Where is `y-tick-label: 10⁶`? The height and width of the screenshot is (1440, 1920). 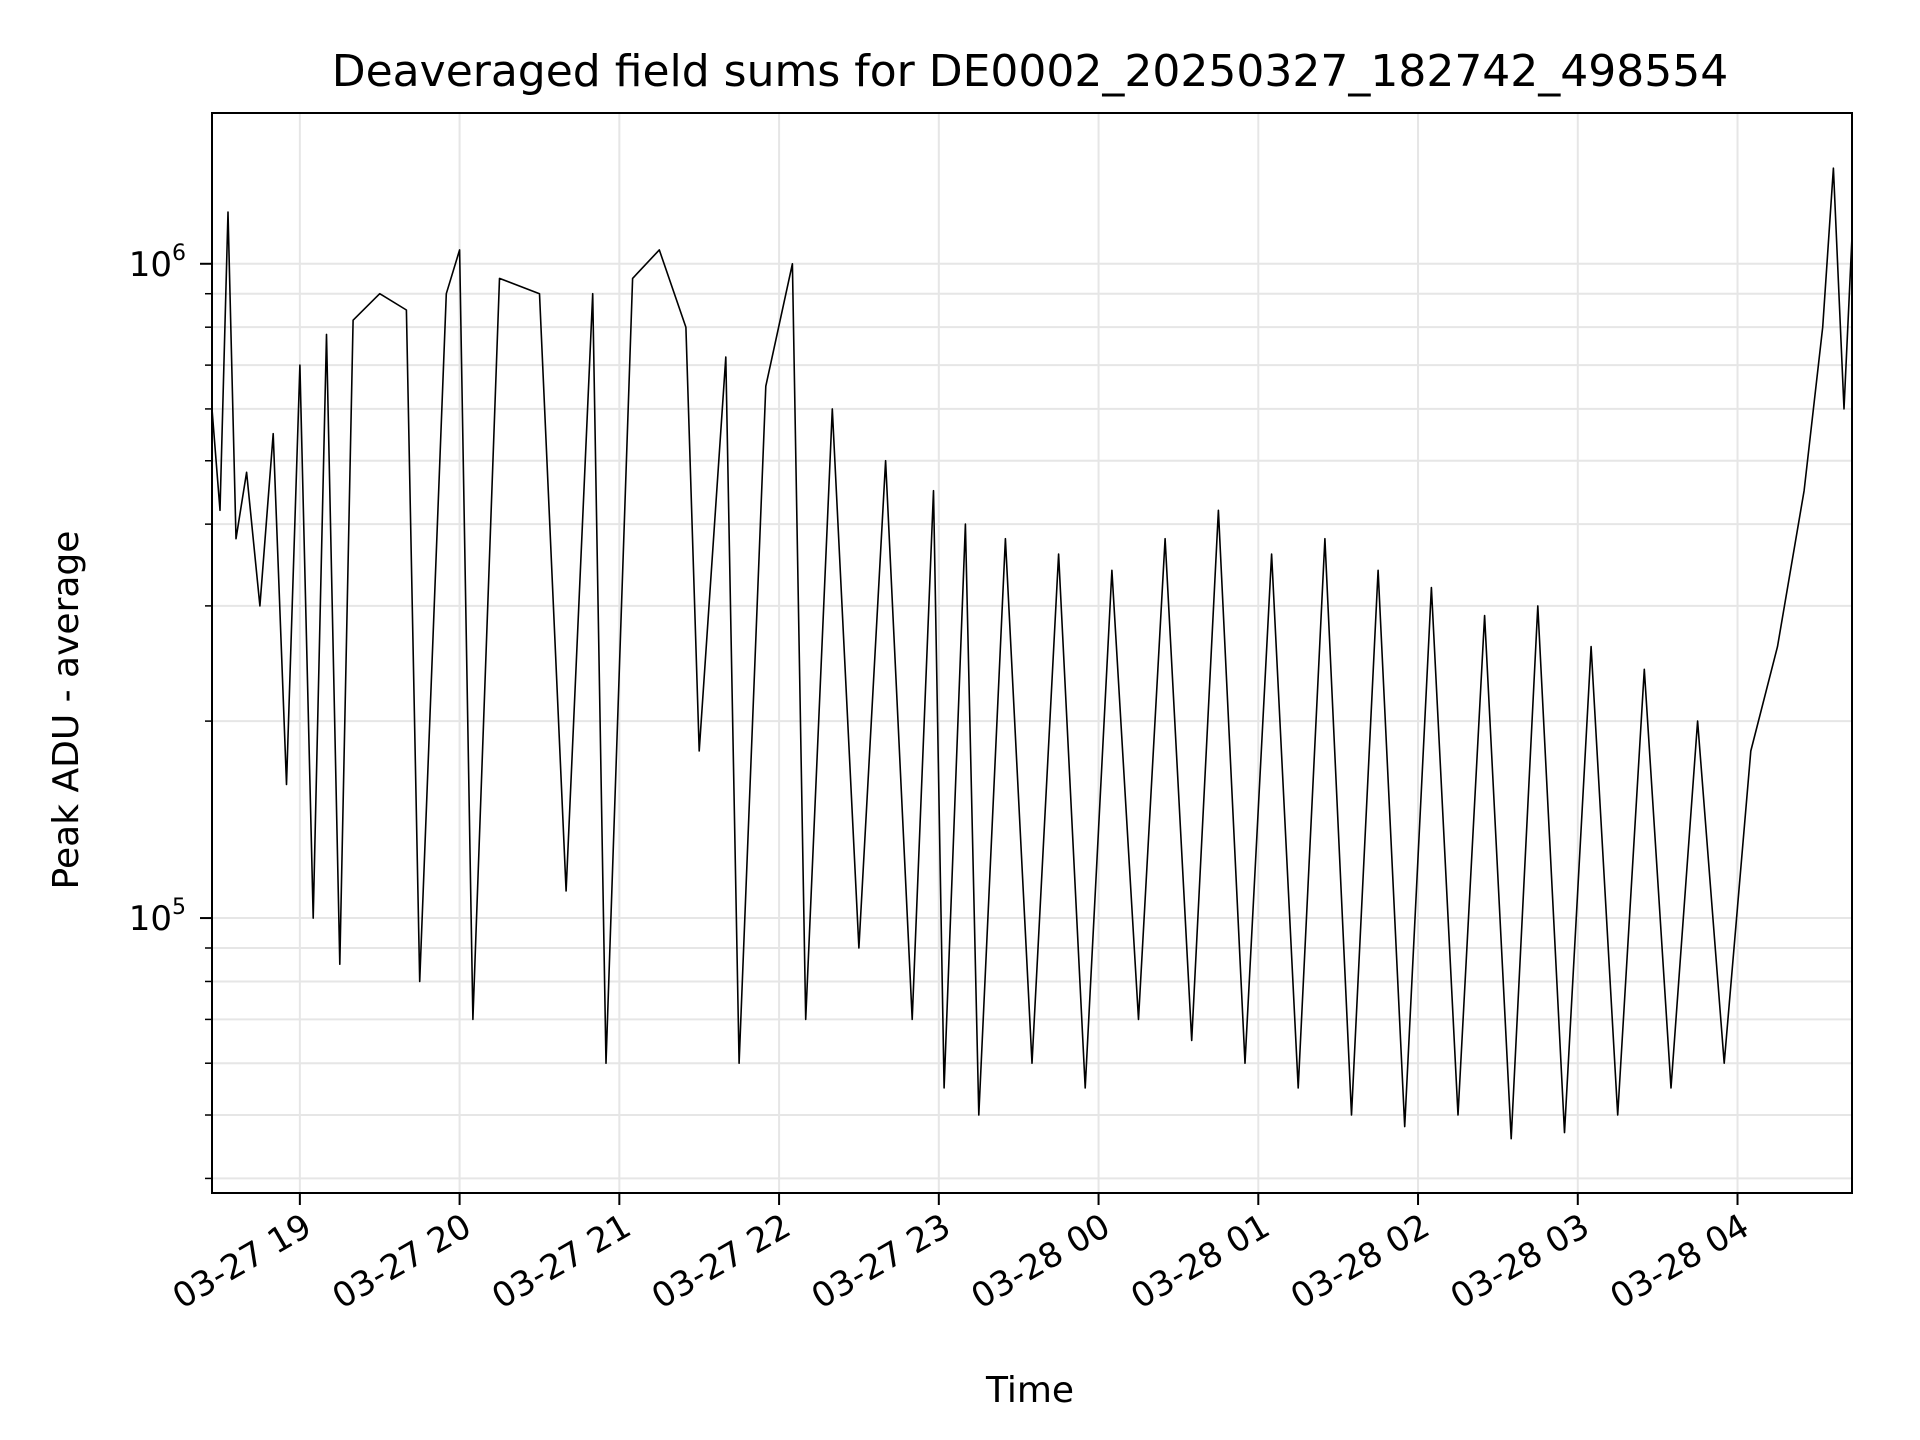
y-tick-label: 10⁶ is located at coordinates (157, 263).